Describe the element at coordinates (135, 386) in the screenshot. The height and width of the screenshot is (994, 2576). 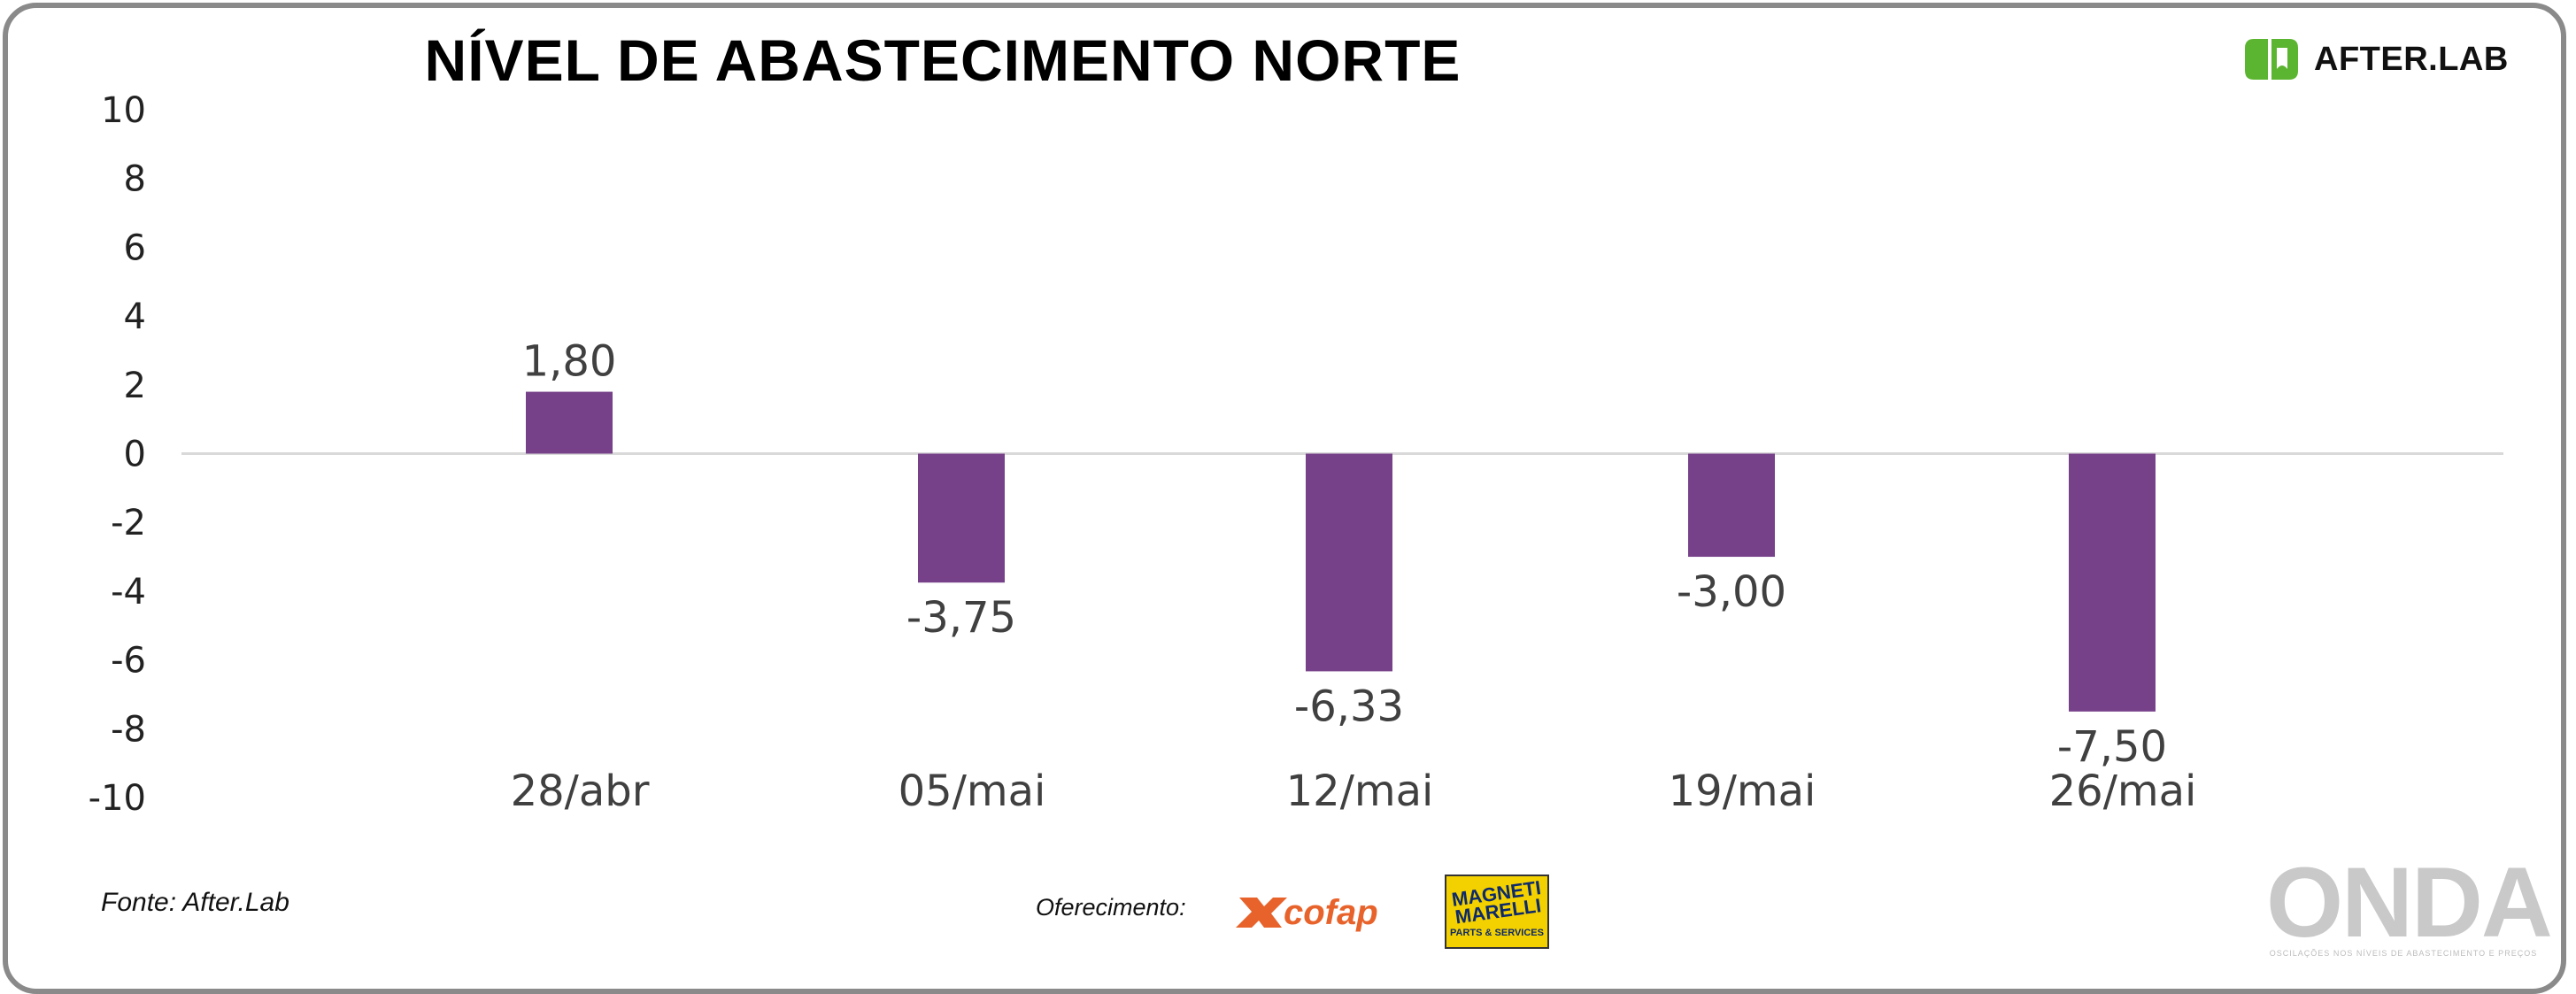
I see `y-tick-label: 2` at that location.